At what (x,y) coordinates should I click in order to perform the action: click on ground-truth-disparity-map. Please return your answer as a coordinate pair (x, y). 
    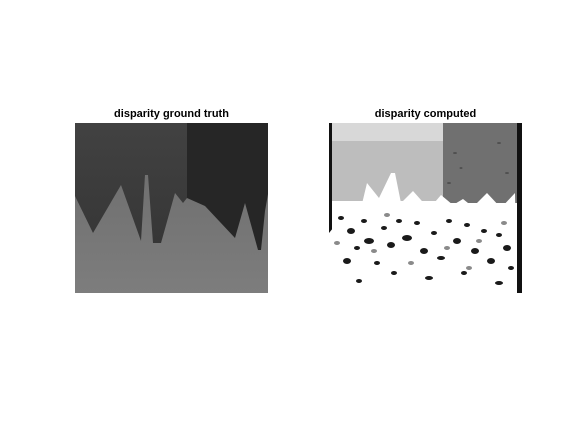
    Looking at the image, I should click on (171, 208).